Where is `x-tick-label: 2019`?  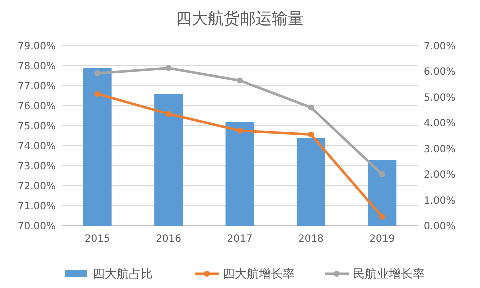
x-tick-label: 2019 is located at coordinates (383, 239).